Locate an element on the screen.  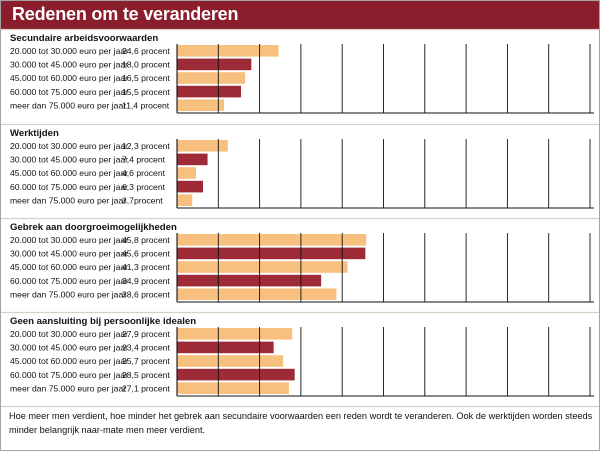
value-label: 27,1 procent is located at coordinates (146, 388).